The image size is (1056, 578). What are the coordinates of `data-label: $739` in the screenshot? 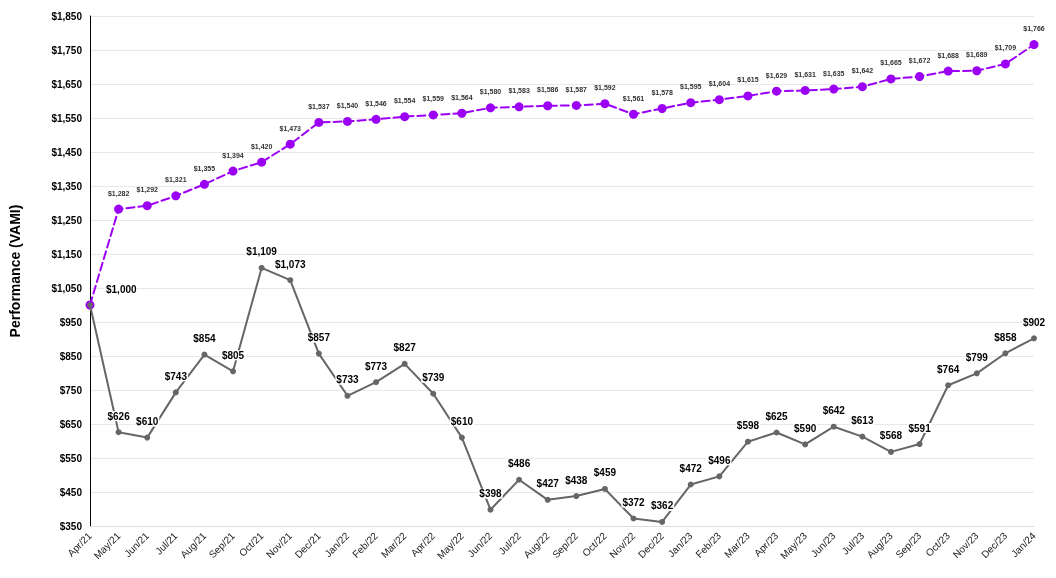 It's located at (433, 378).